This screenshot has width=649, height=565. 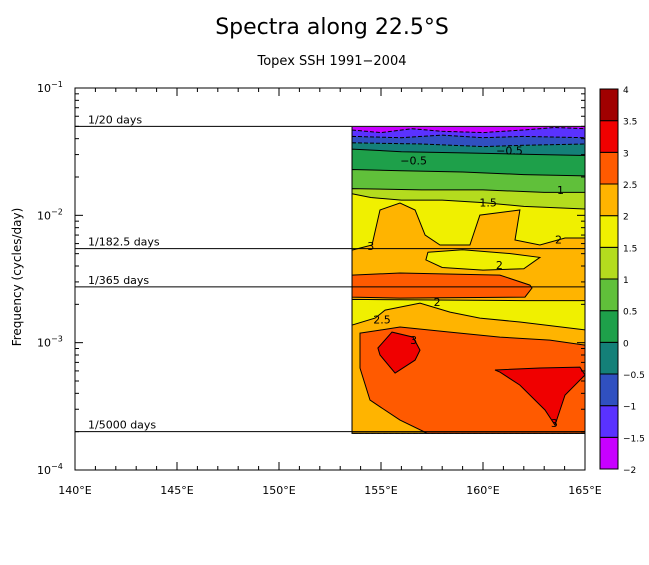 What do you see at coordinates (17, 277) in the screenshot?
I see `y-axis-label: Frequency (cycles/day)` at bounding box center [17, 277].